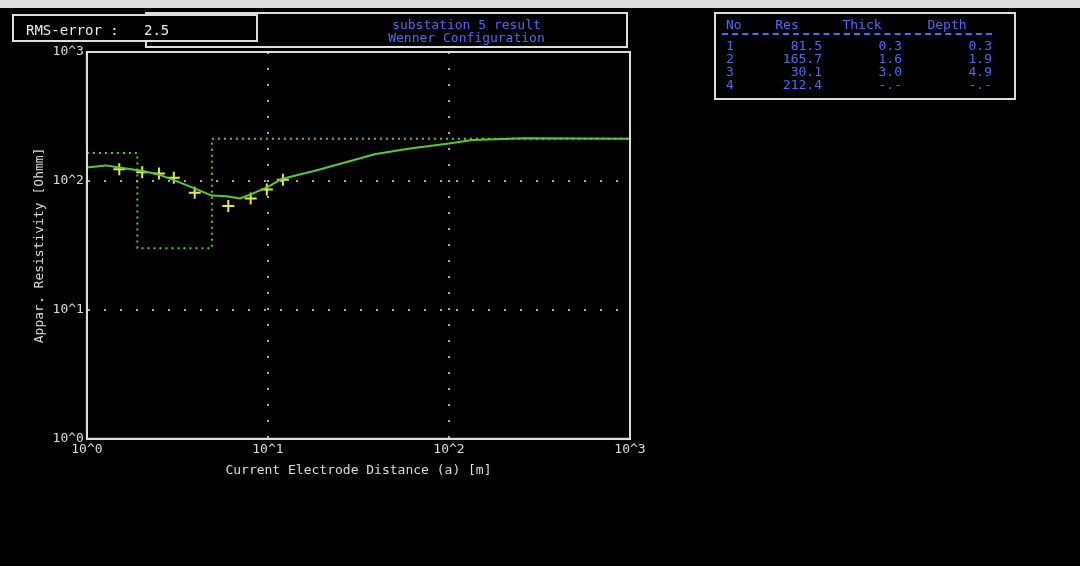 Image resolution: width=1080 pixels, height=566 pixels. Describe the element at coordinates (68, 309) in the screenshot. I see `y-tick-label: 10^1` at that location.